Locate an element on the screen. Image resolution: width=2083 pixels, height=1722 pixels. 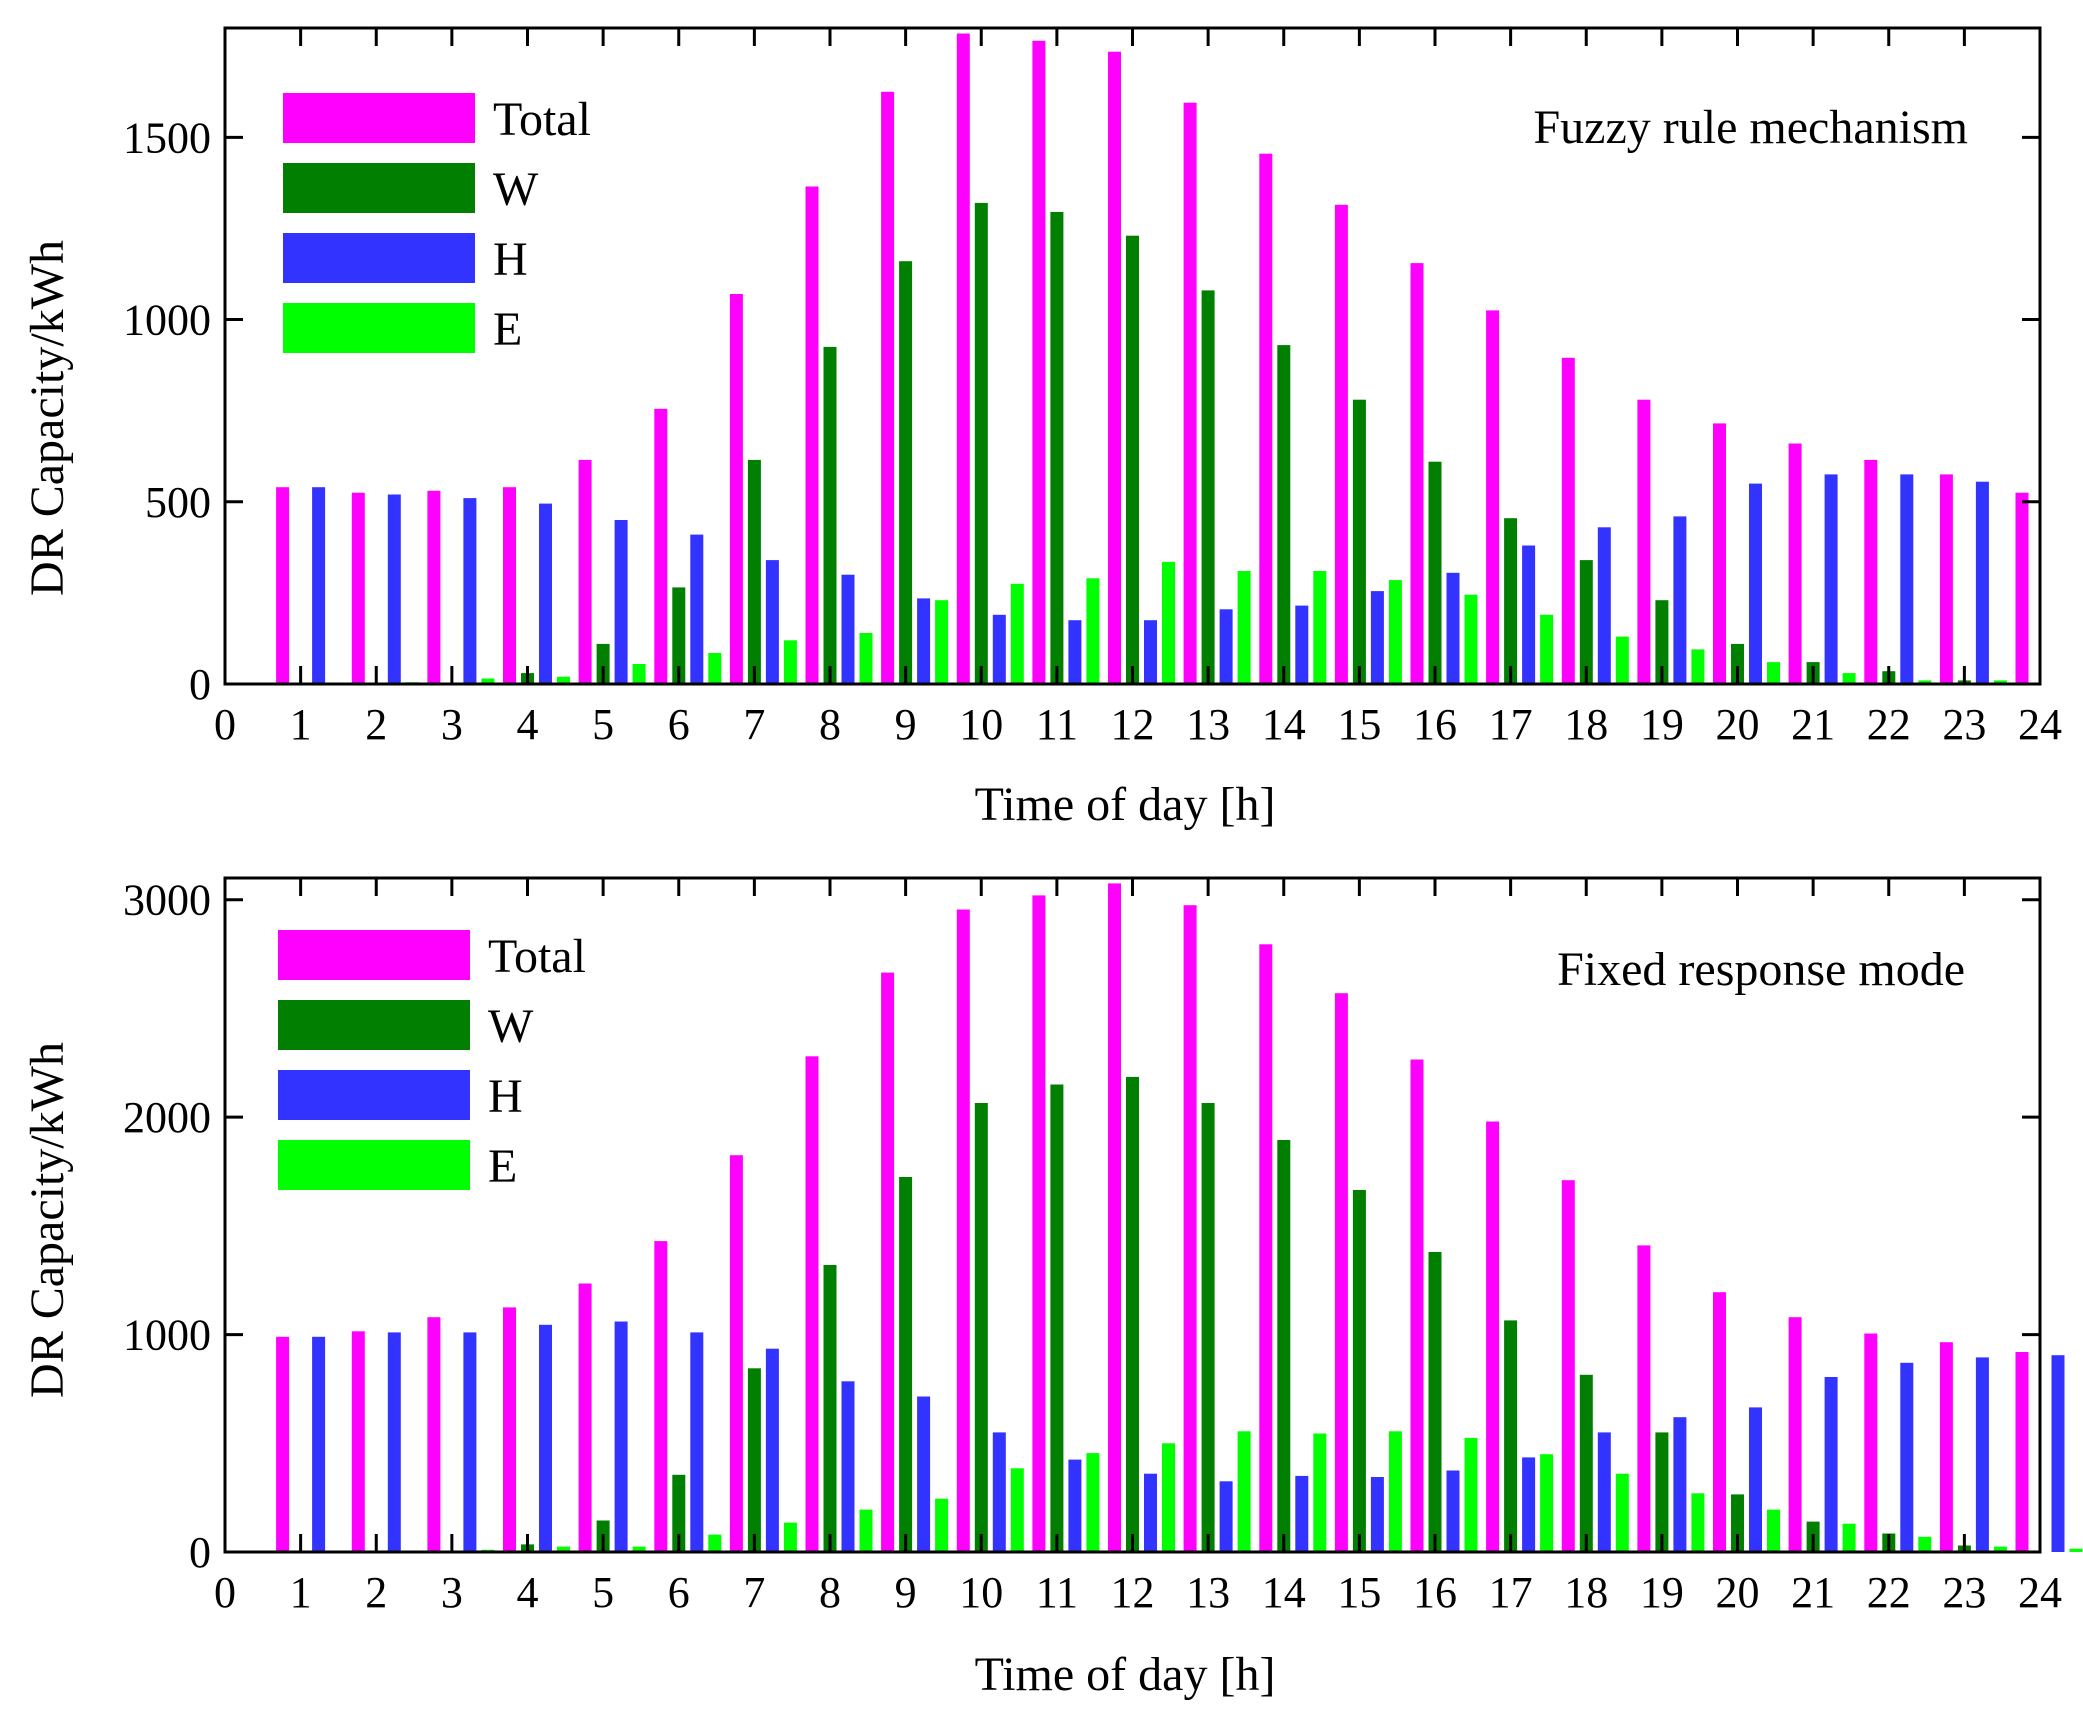
annotation-bottom: Fixed response mode is located at coordinates (1761, 969).